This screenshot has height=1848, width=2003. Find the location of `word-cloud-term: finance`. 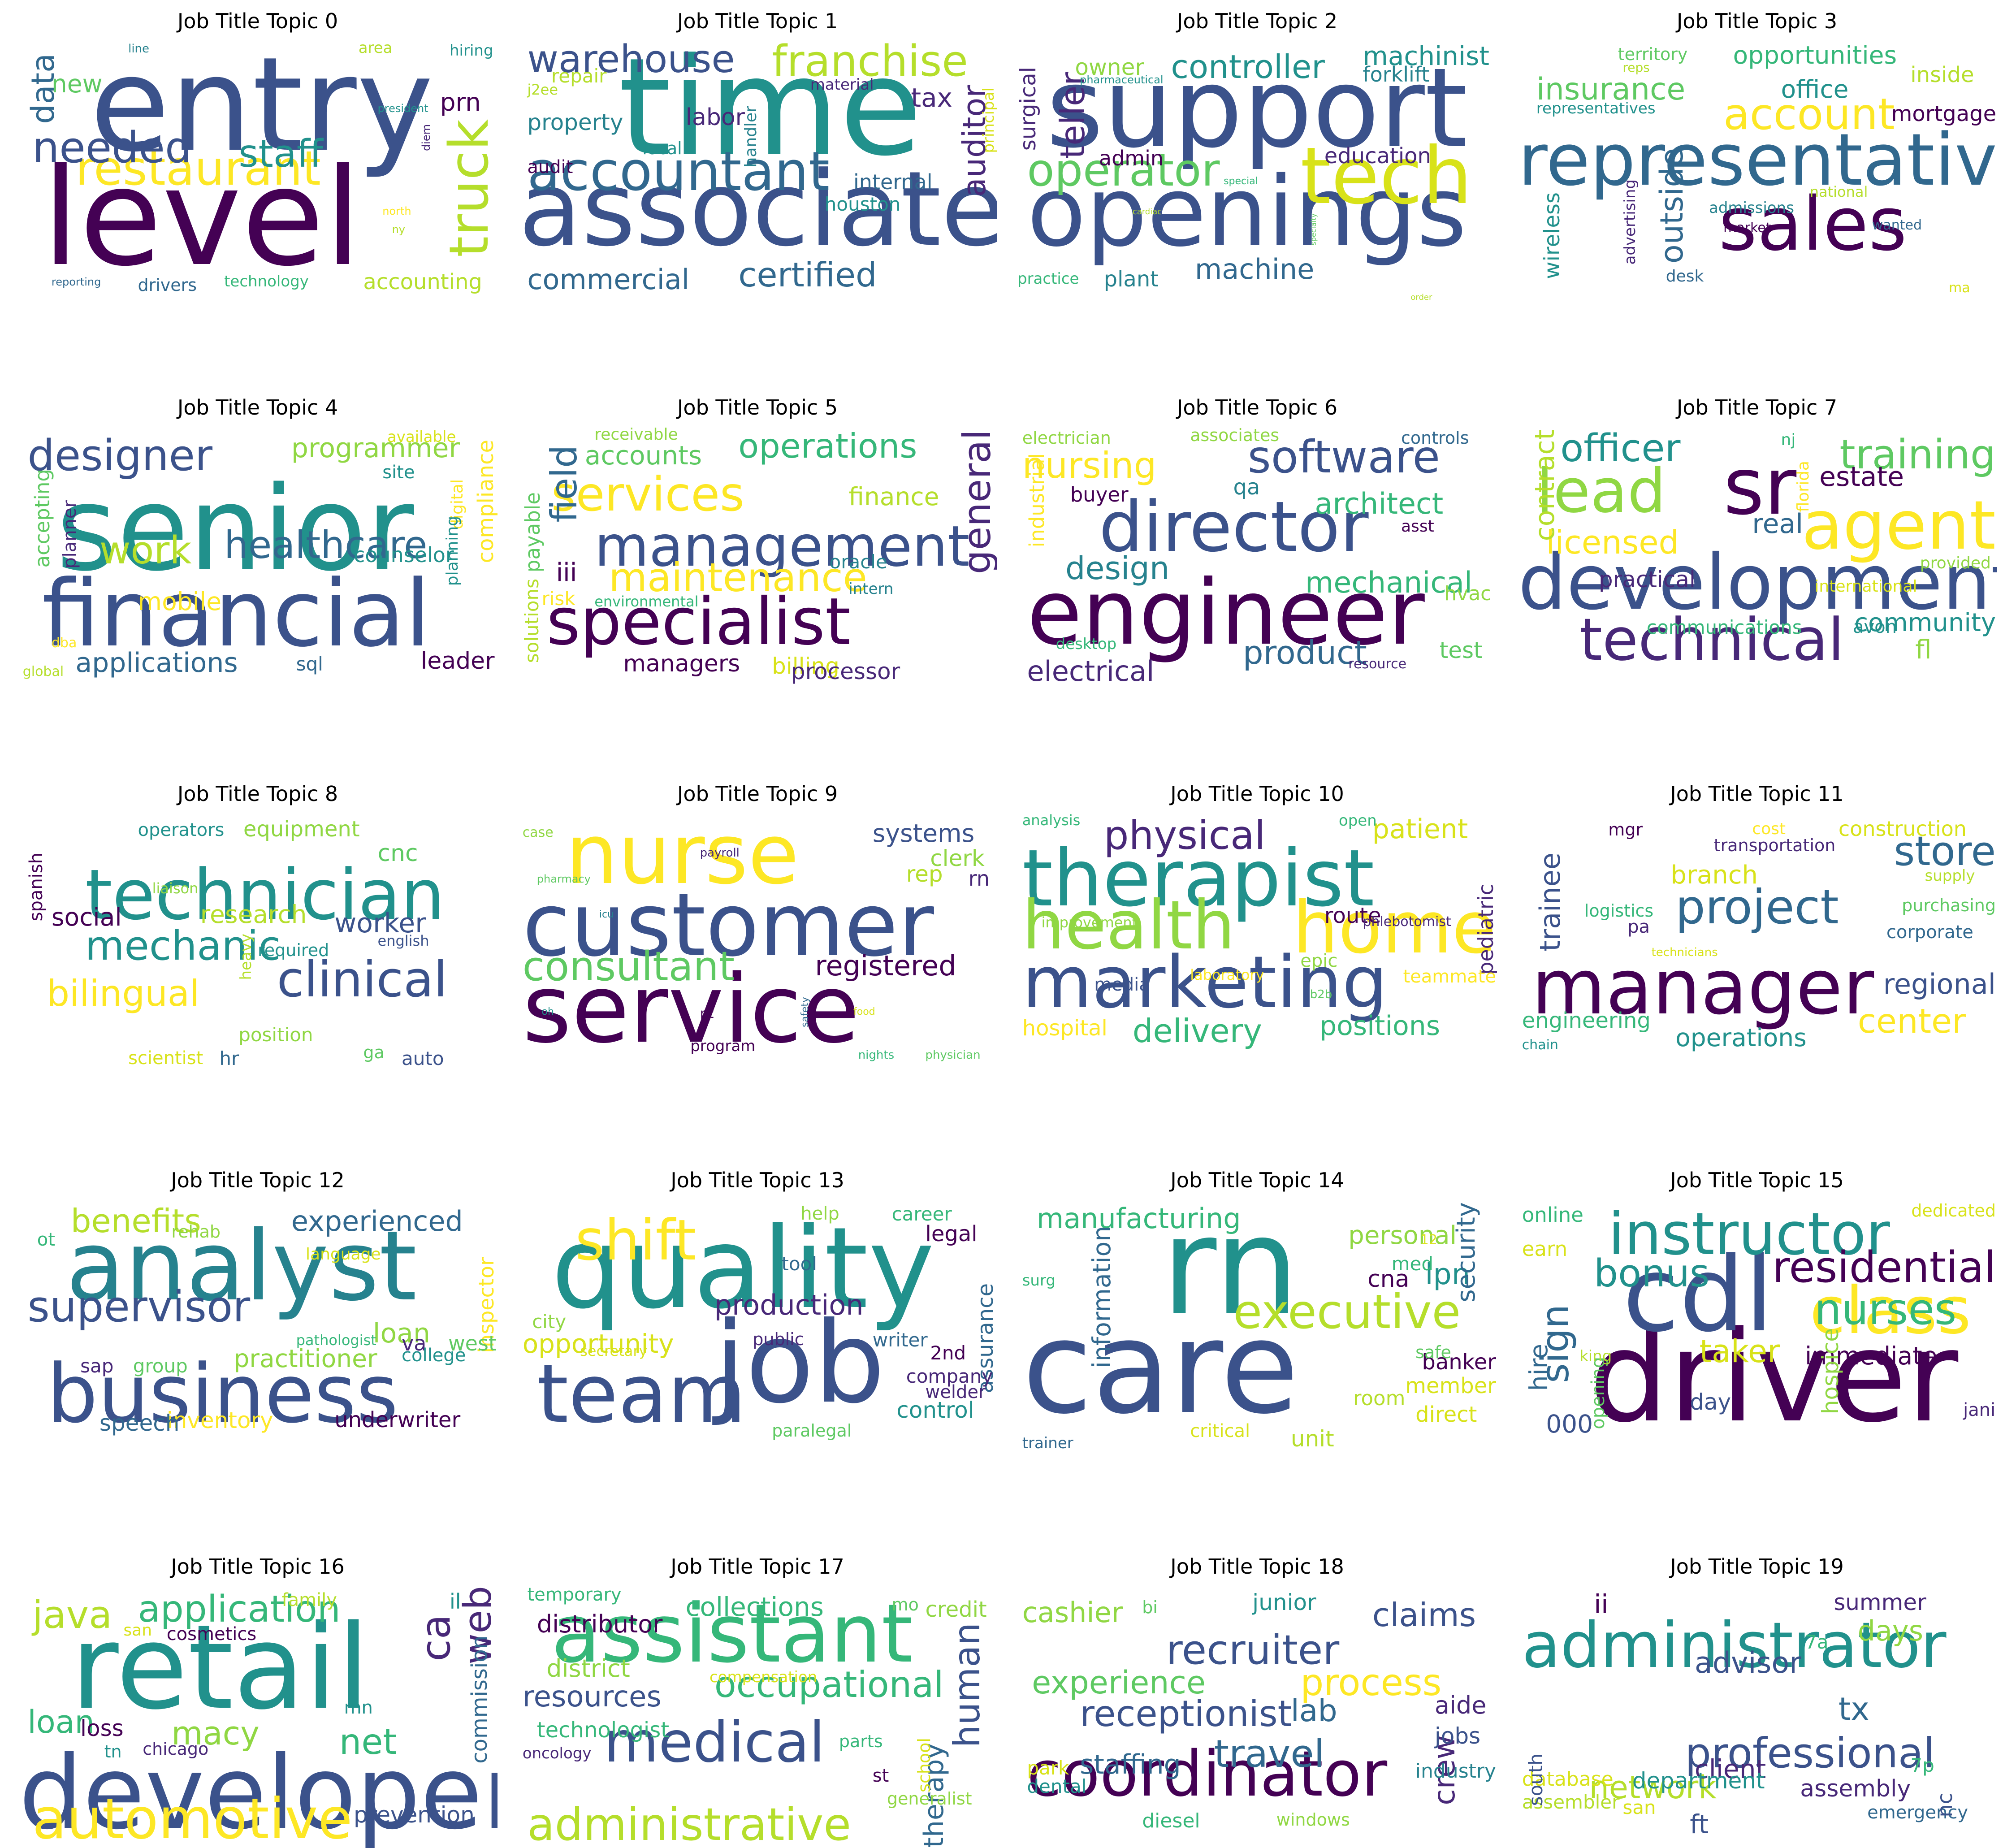

word-cloud-term: finance is located at coordinates (893, 496).